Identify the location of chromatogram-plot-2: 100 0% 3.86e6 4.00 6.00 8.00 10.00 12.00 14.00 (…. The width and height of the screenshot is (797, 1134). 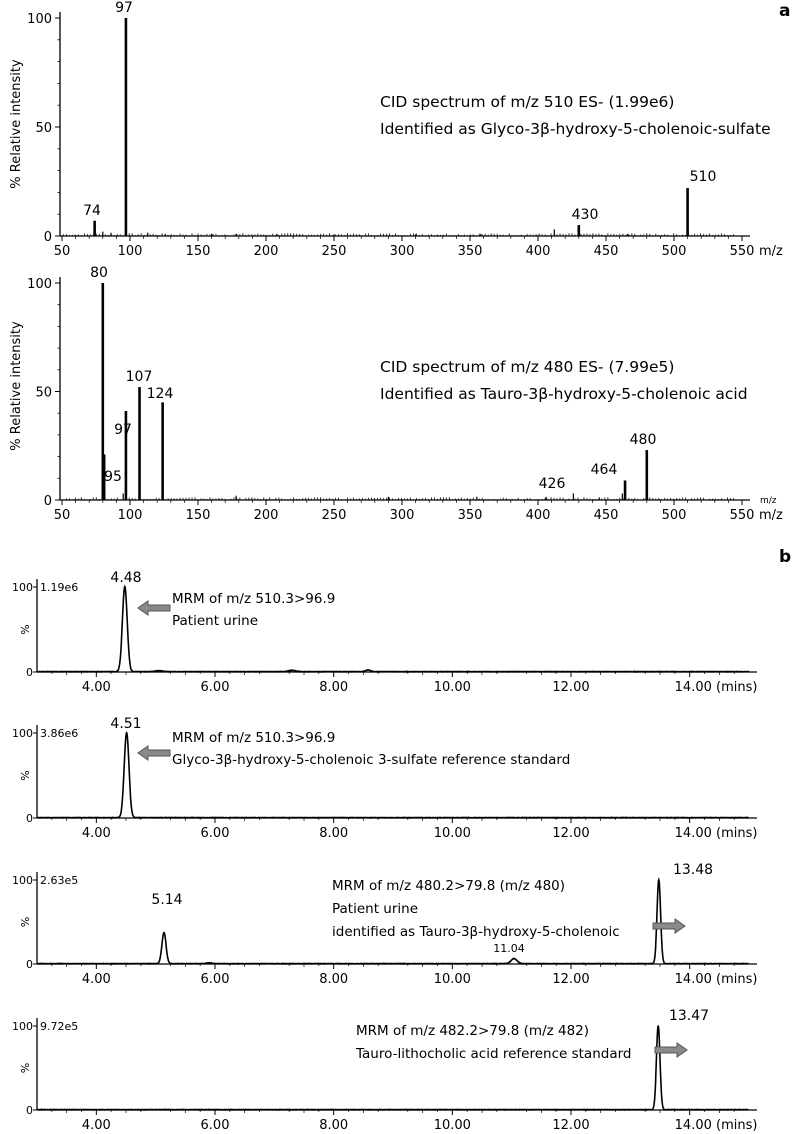
(384, 778).